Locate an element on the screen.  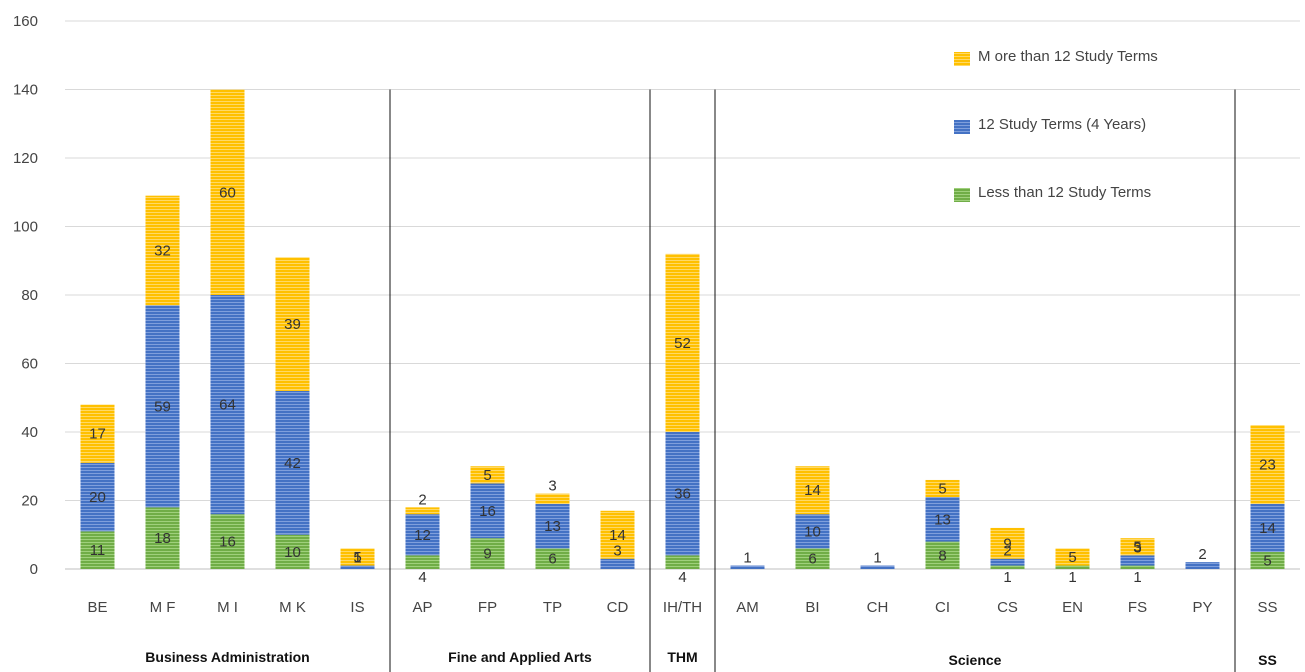
group-label-ss: SS is located at coordinates (1267, 660).